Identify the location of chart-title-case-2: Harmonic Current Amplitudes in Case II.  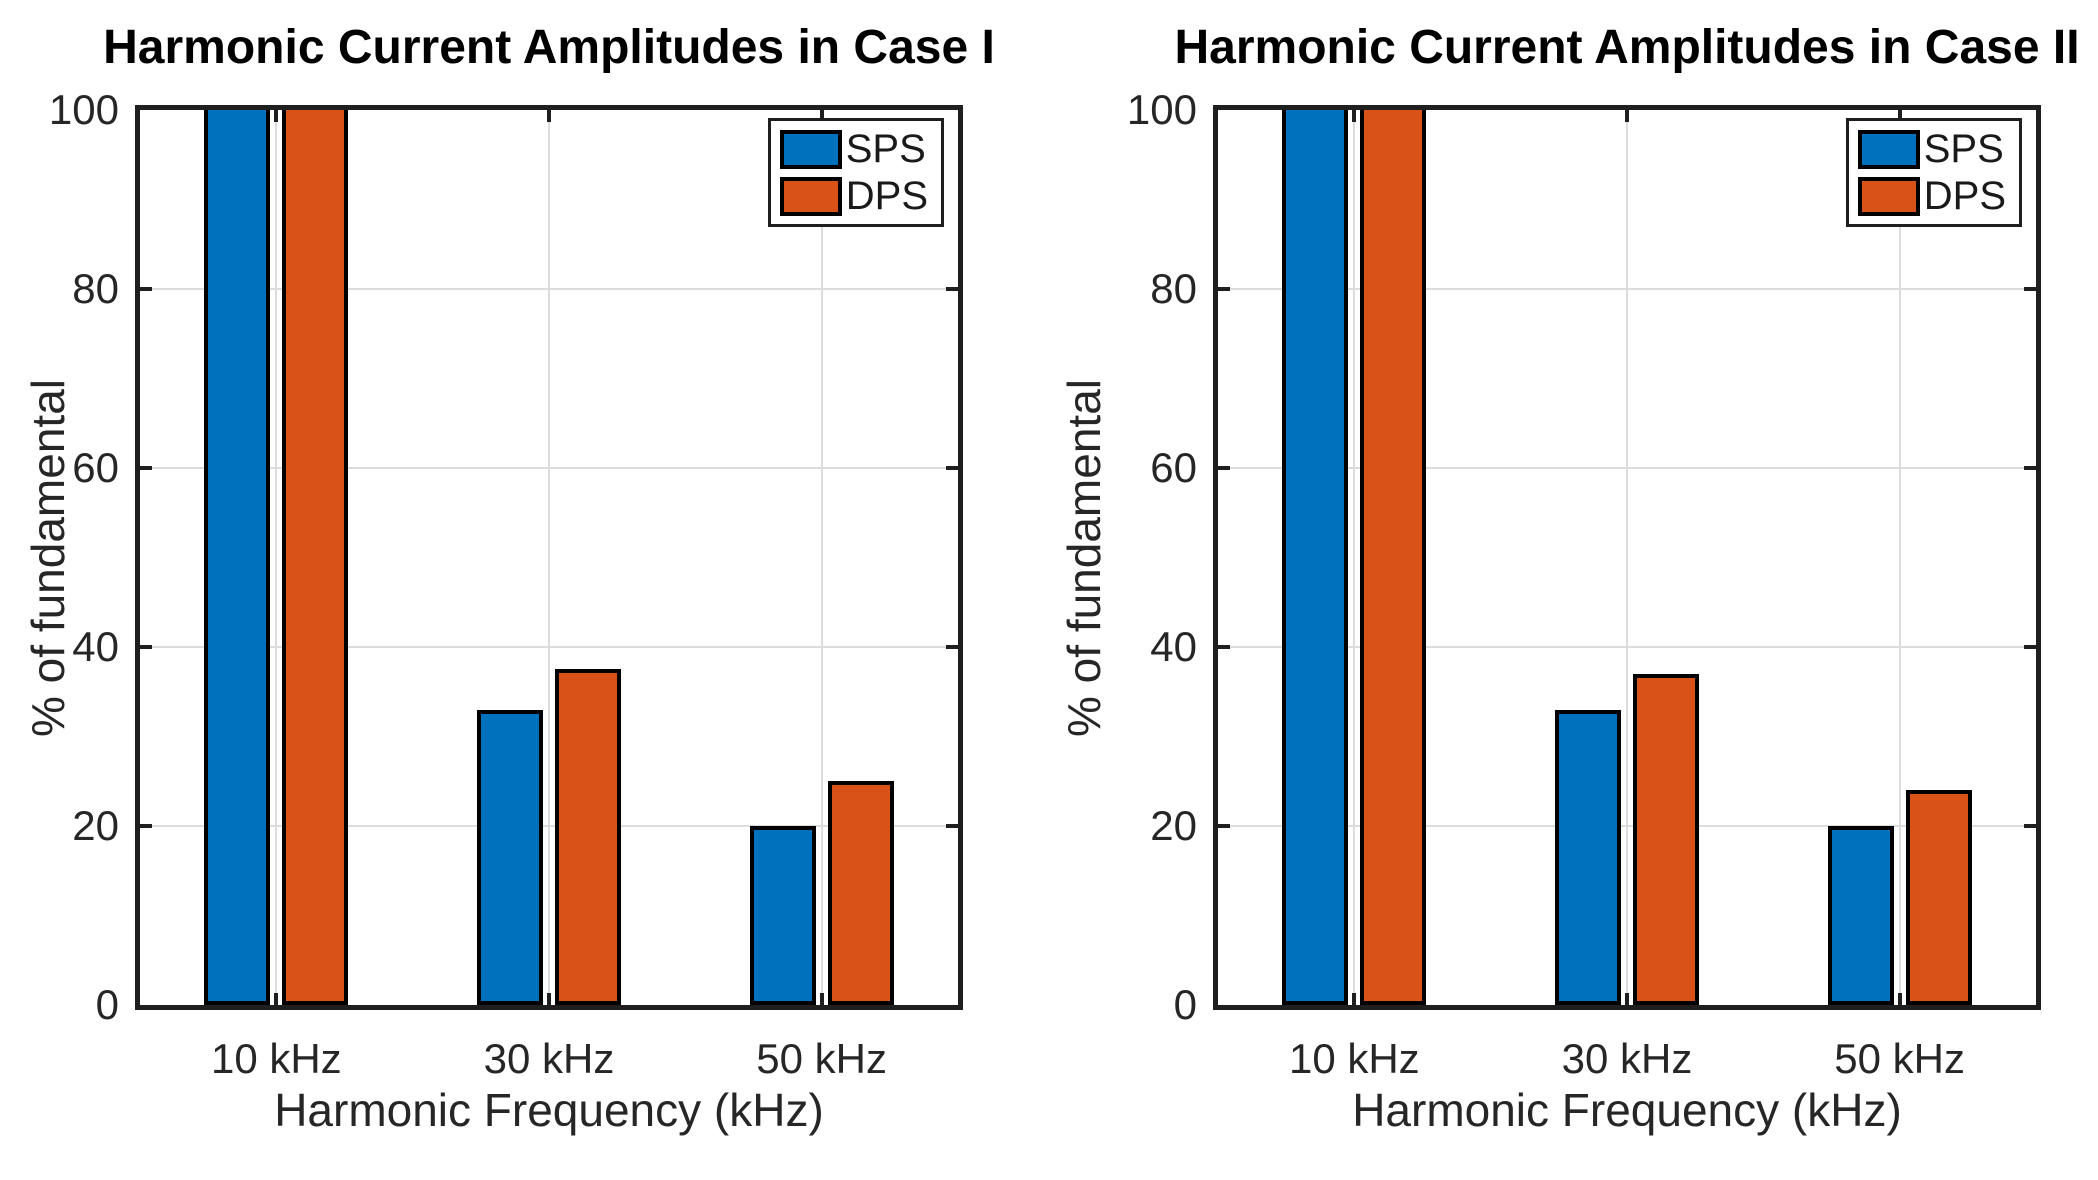
(1627, 47).